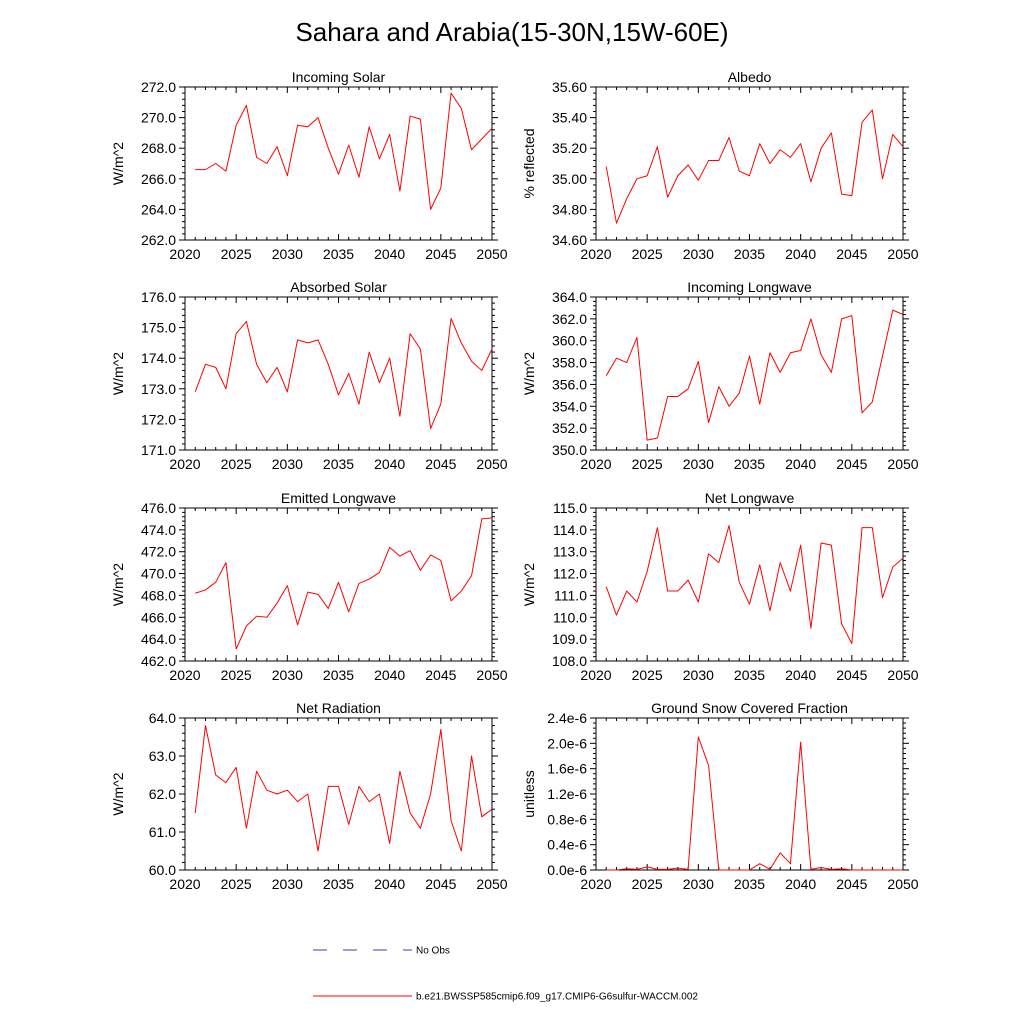 The width and height of the screenshot is (1024, 1024). I want to click on y-tick-label: 111.0, so click(570, 595).